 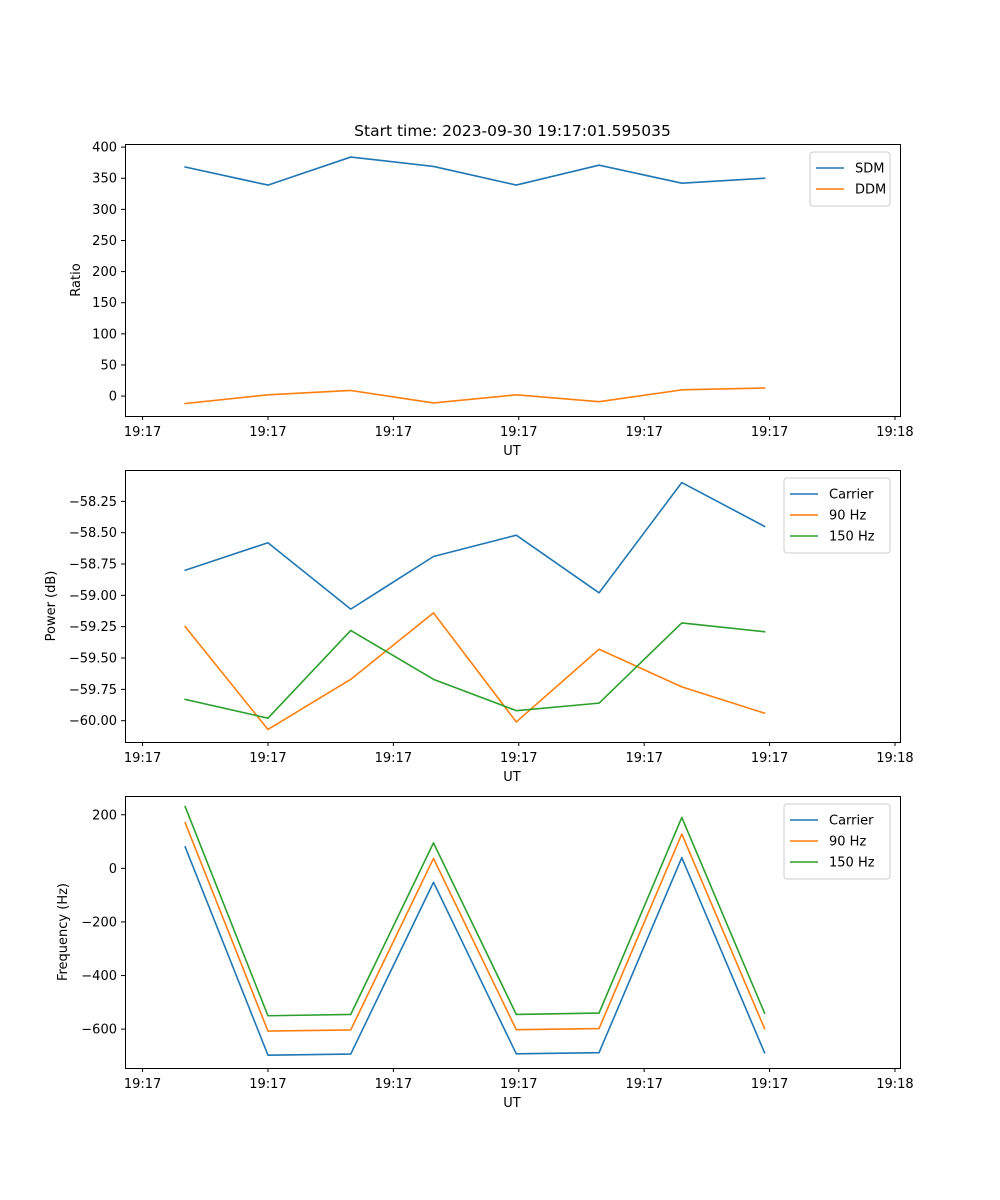 I want to click on series-line-sdm, so click(x=475, y=171).